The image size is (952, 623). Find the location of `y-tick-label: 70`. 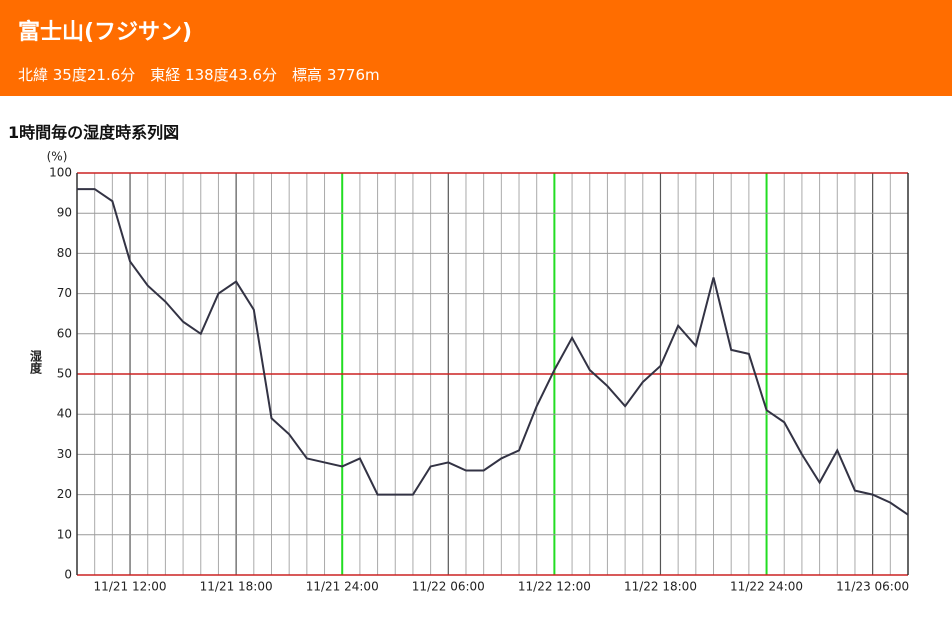

y-tick-label: 70 is located at coordinates (64, 293).